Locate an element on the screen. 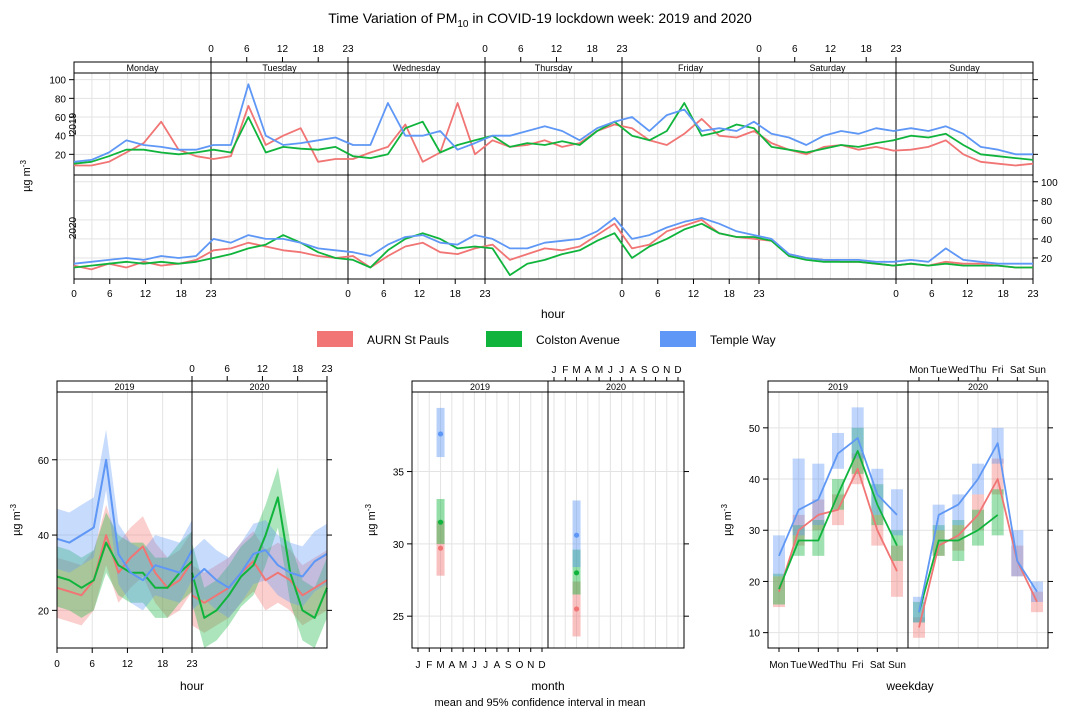  month-tick-label: A is located at coordinates (451, 665).